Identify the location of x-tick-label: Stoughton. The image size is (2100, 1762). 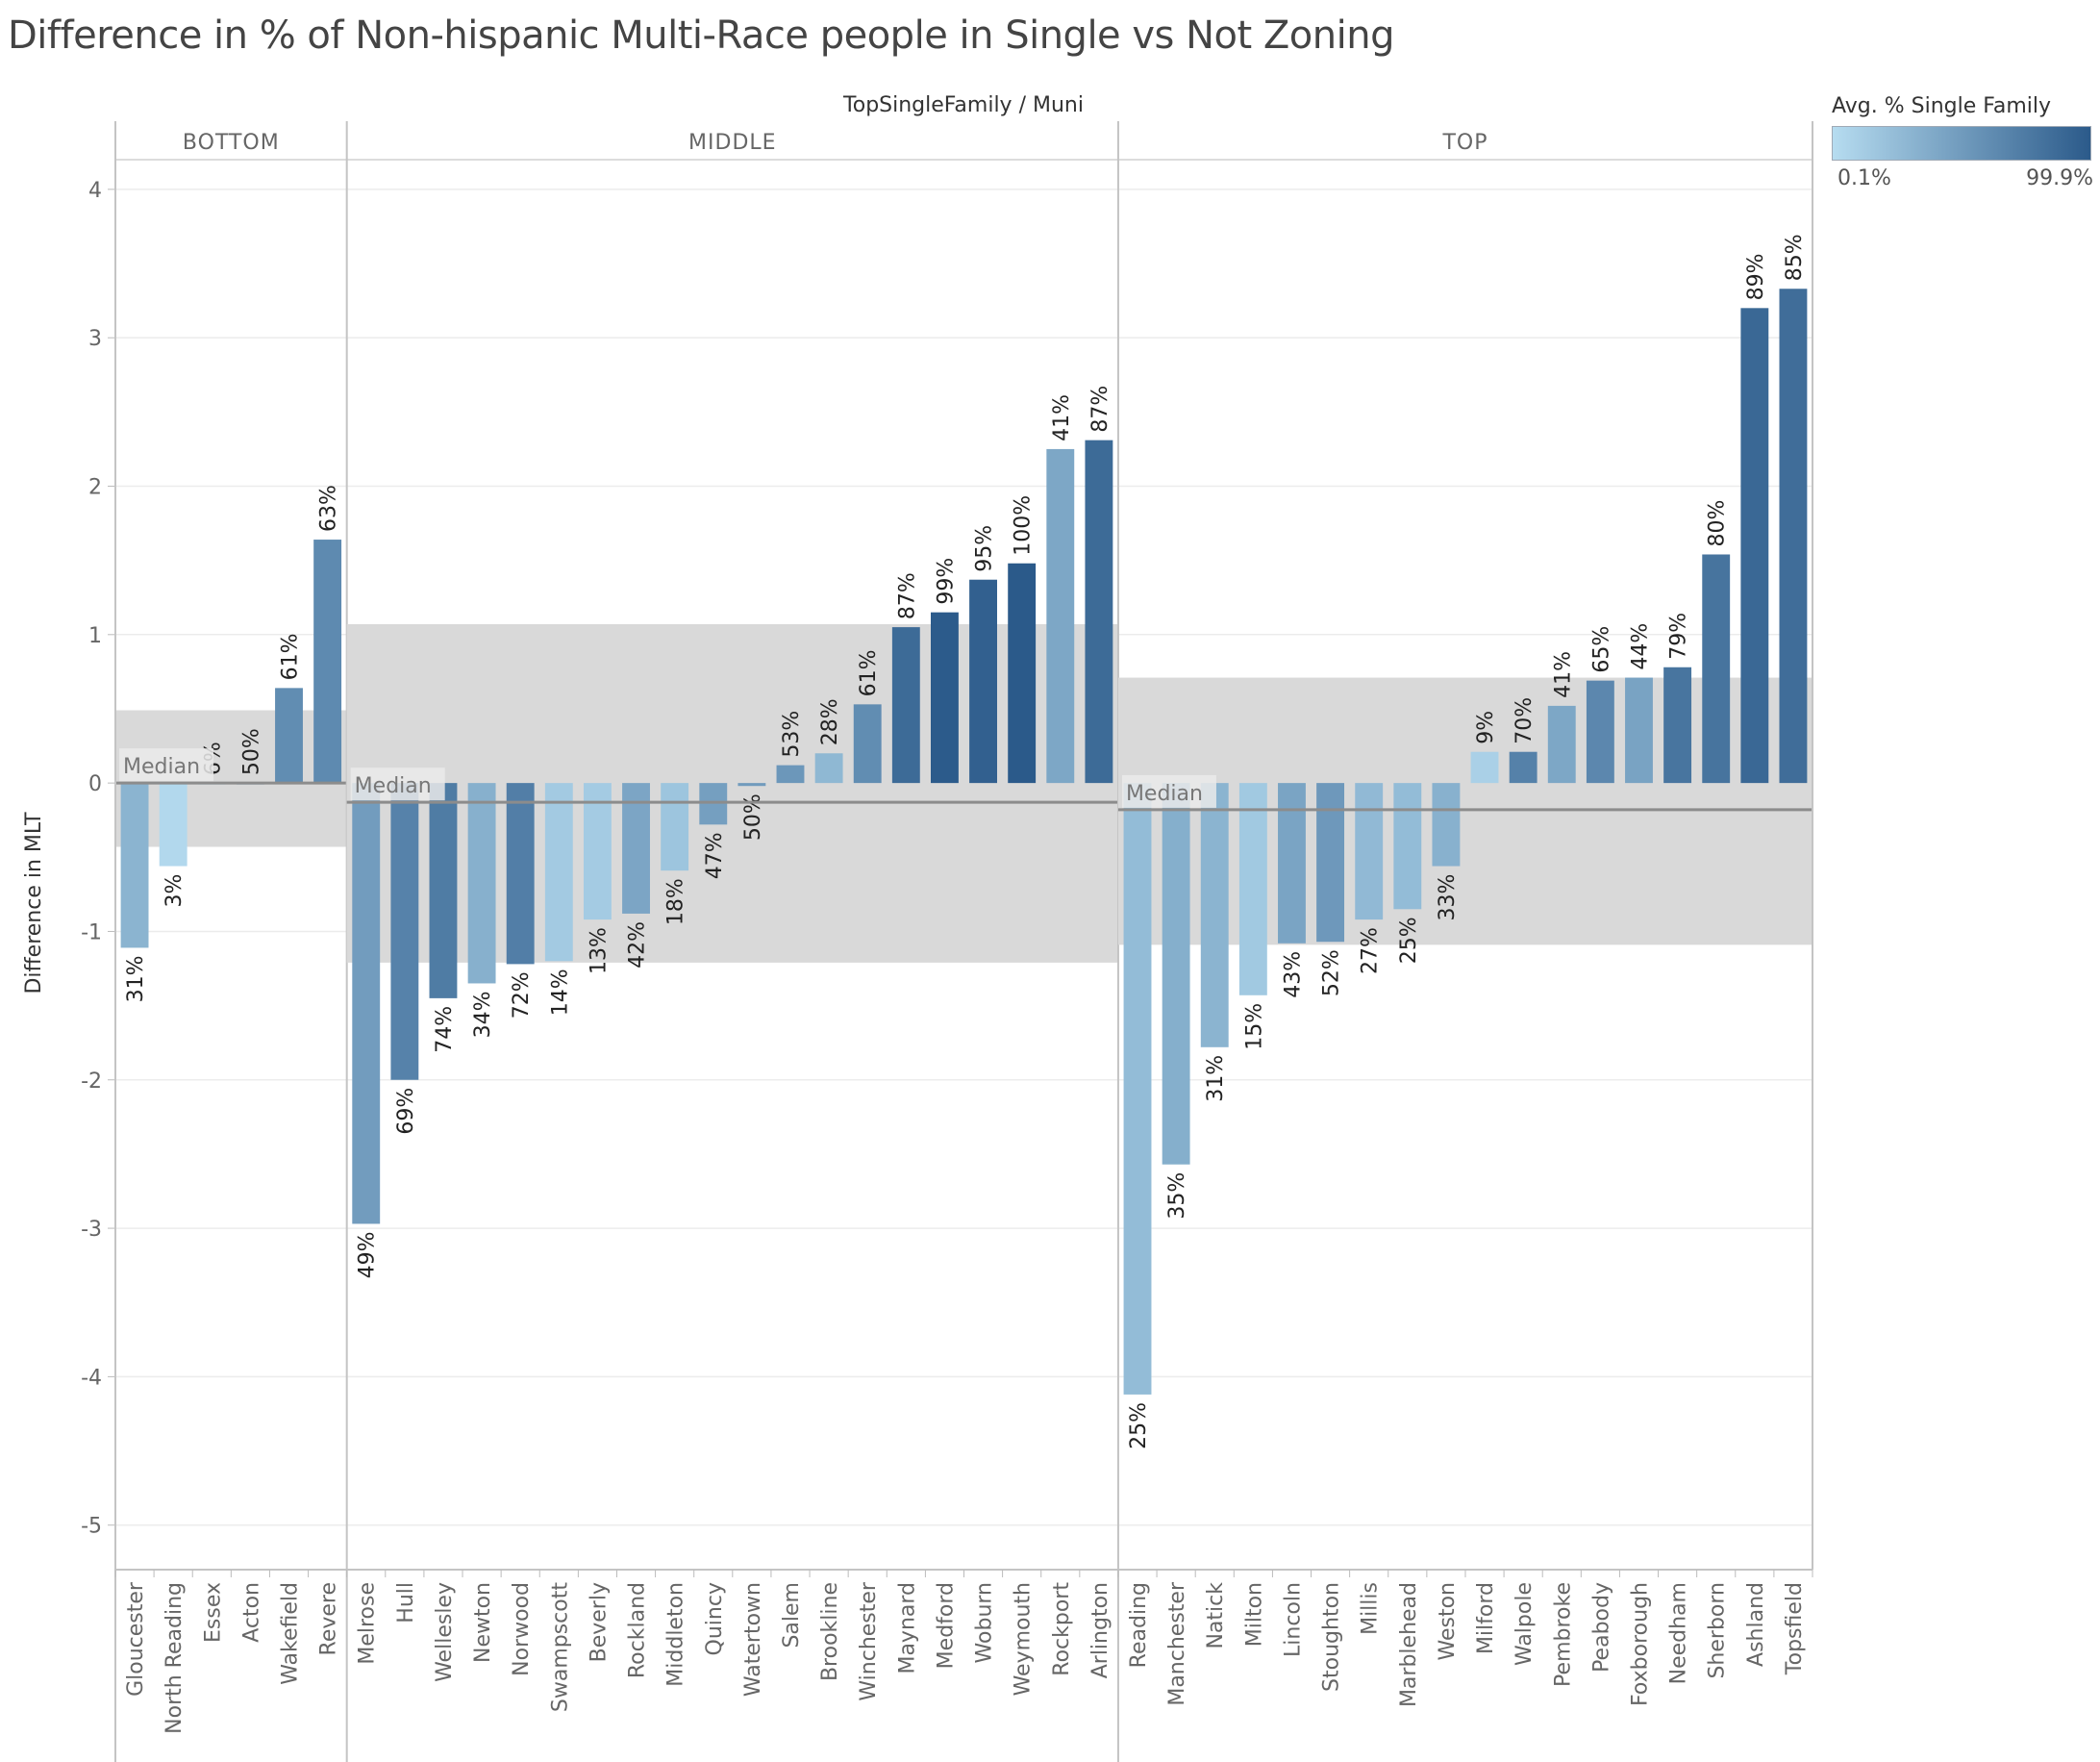
(1332, 1637).